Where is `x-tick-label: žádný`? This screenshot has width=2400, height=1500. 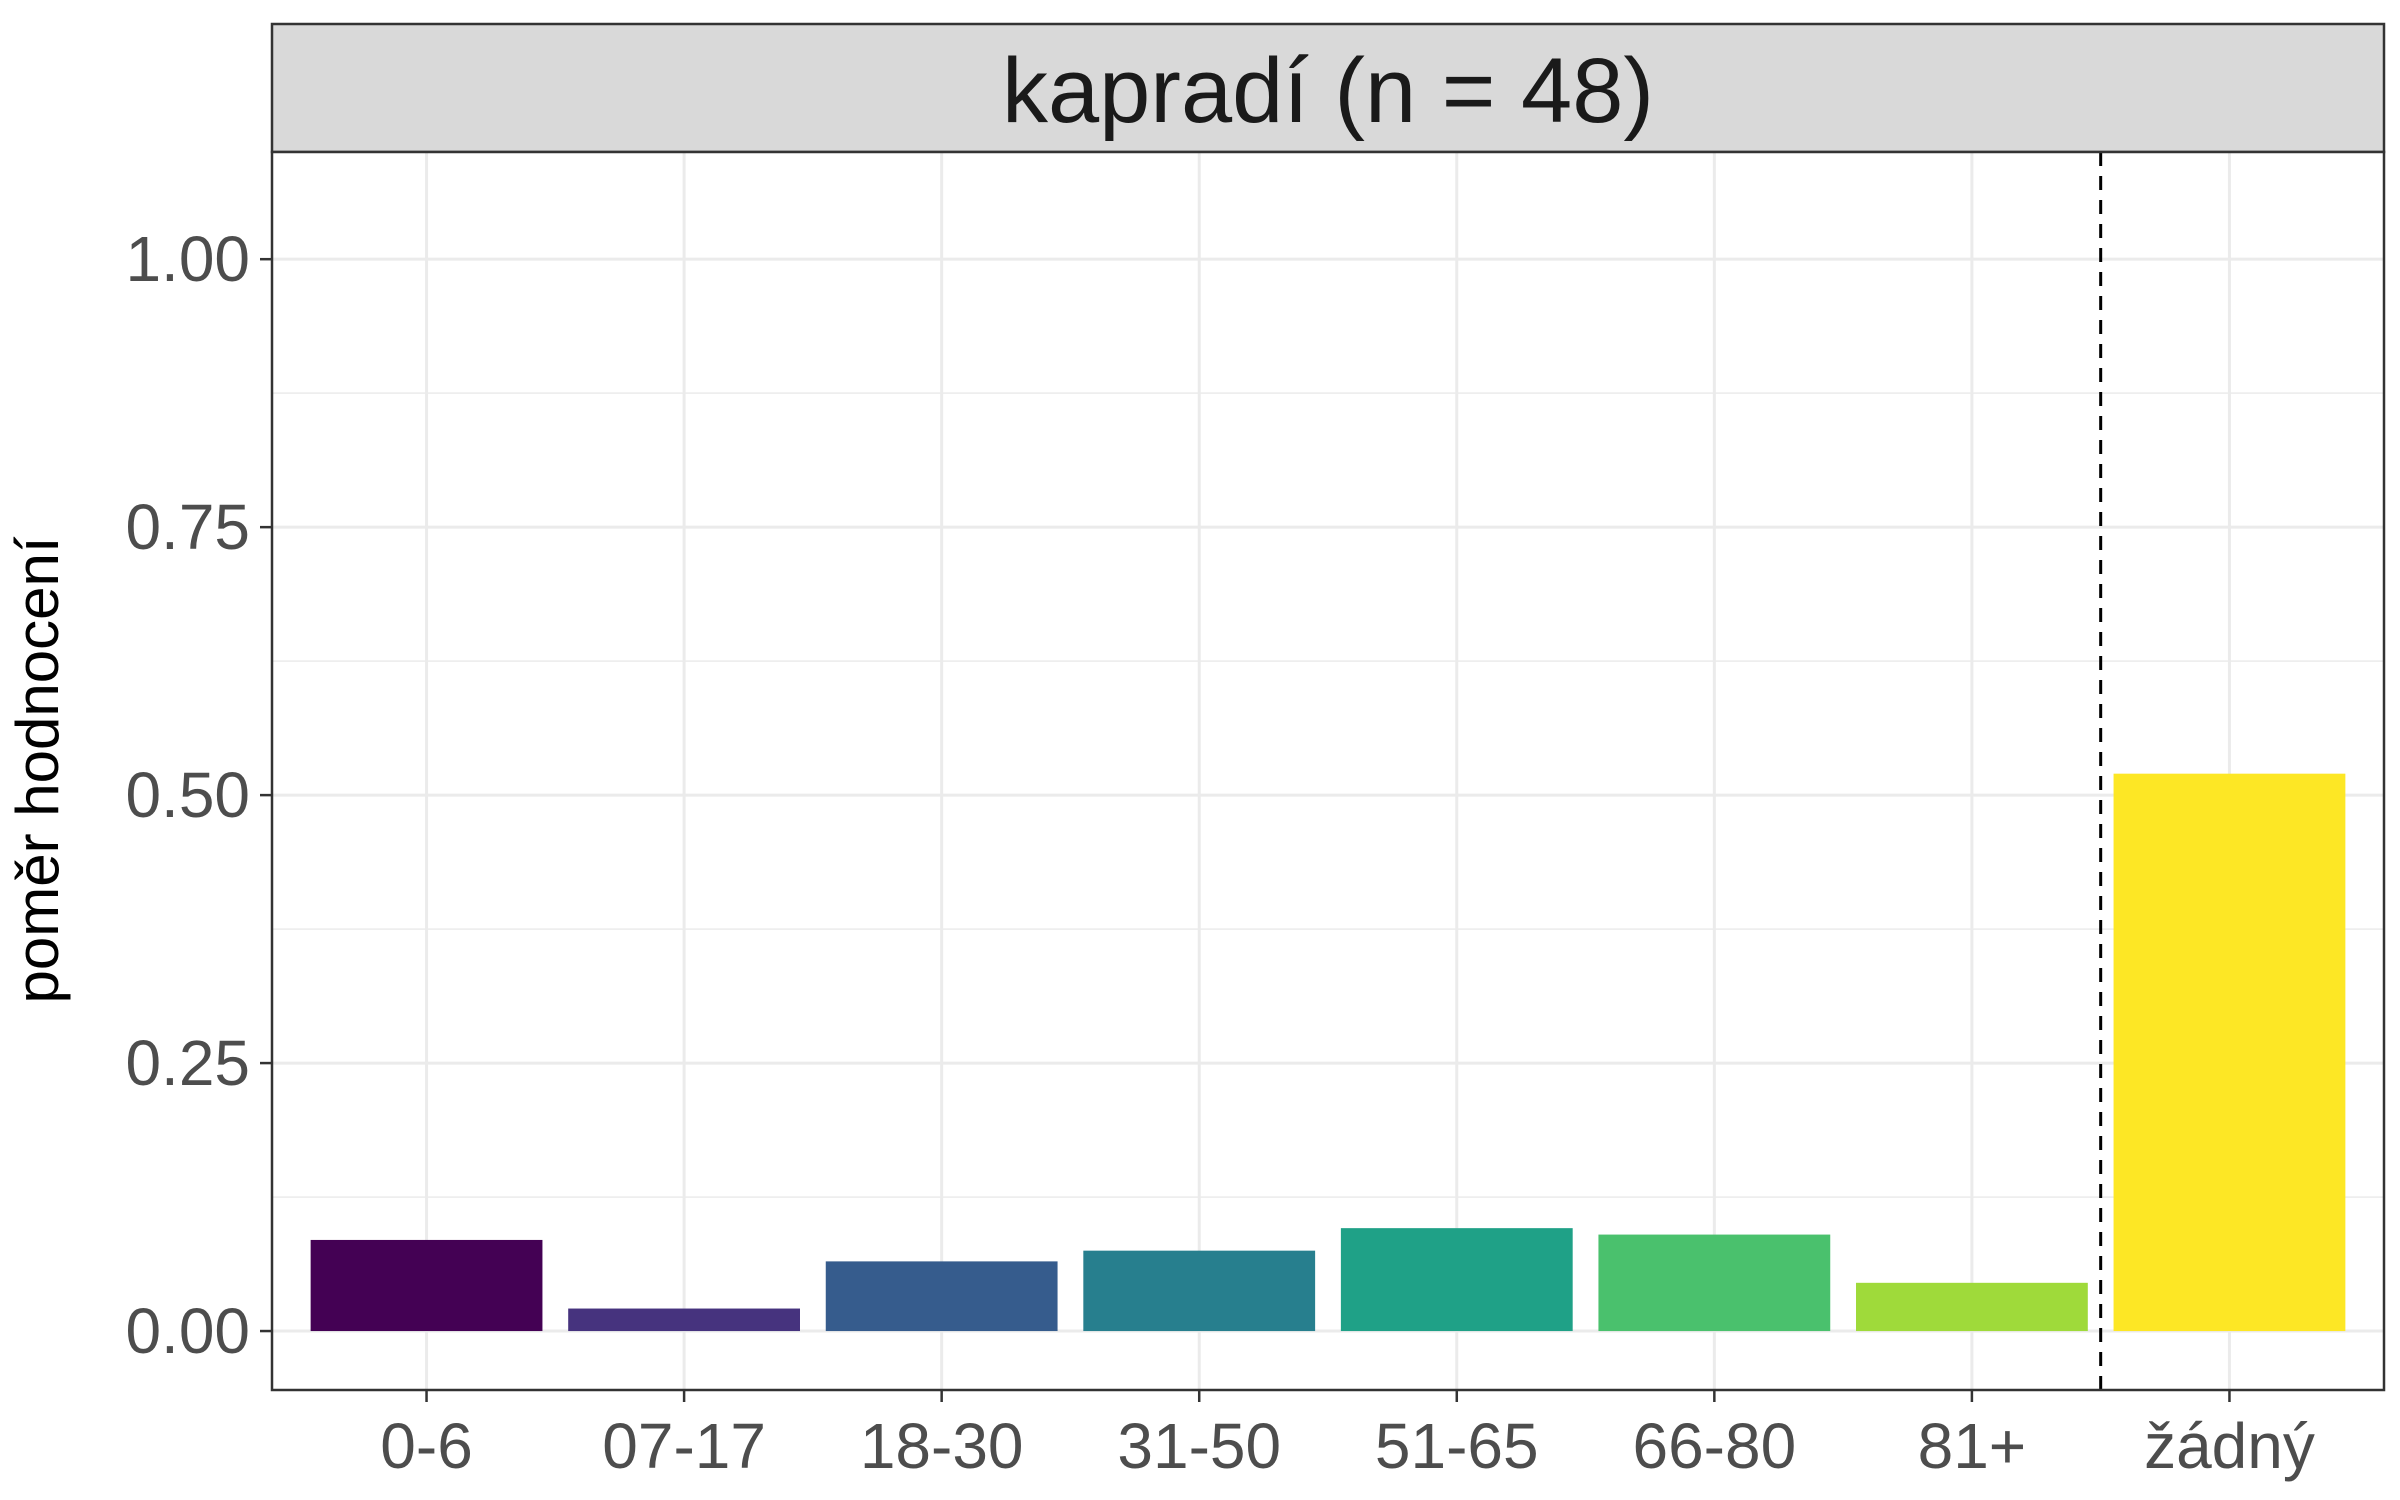 x-tick-label: žádný is located at coordinates (2229, 1446).